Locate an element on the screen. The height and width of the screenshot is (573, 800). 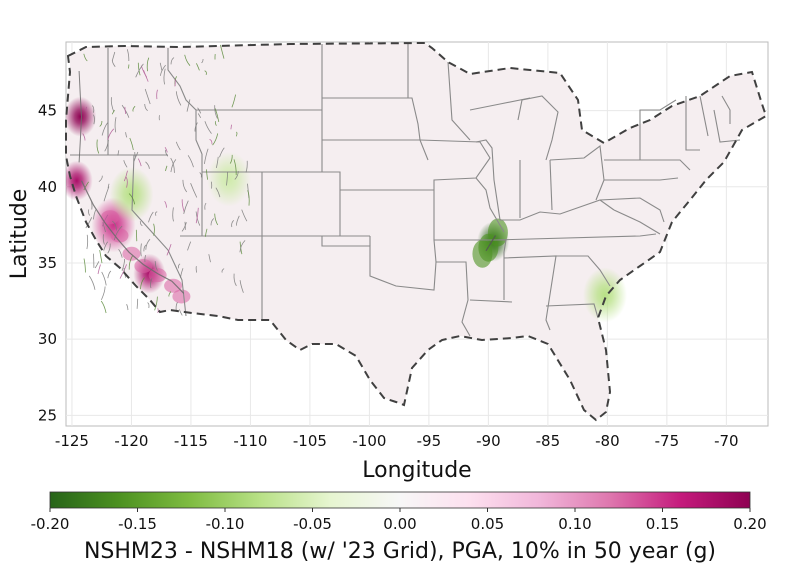
x-tick-label: -100 is located at coordinates (369, 441).